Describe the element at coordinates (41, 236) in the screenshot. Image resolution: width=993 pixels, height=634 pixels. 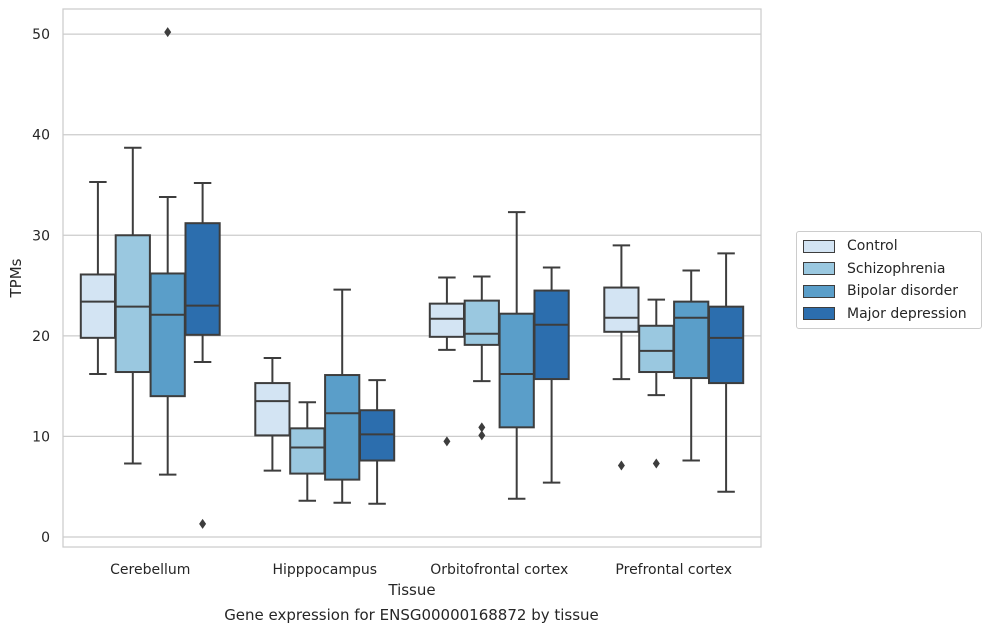
I see `y-tick-label: 30` at that location.